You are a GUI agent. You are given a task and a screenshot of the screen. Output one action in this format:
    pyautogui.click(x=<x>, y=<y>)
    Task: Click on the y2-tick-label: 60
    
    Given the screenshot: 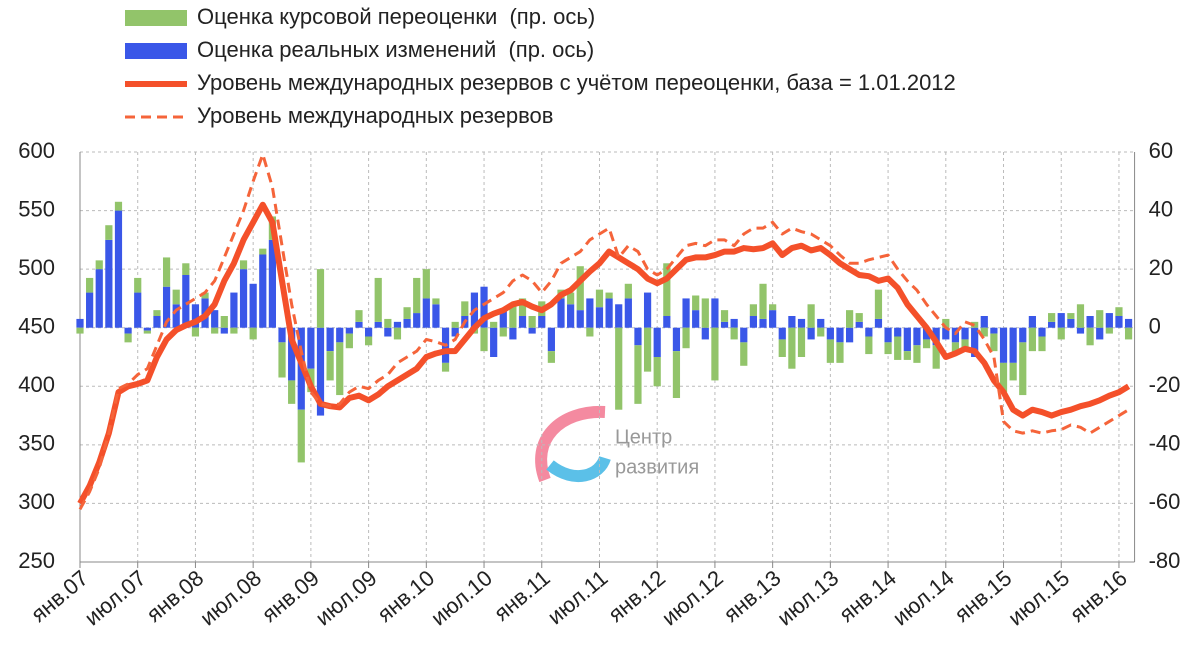 What is the action you would take?
    pyautogui.click(x=1161, y=150)
    